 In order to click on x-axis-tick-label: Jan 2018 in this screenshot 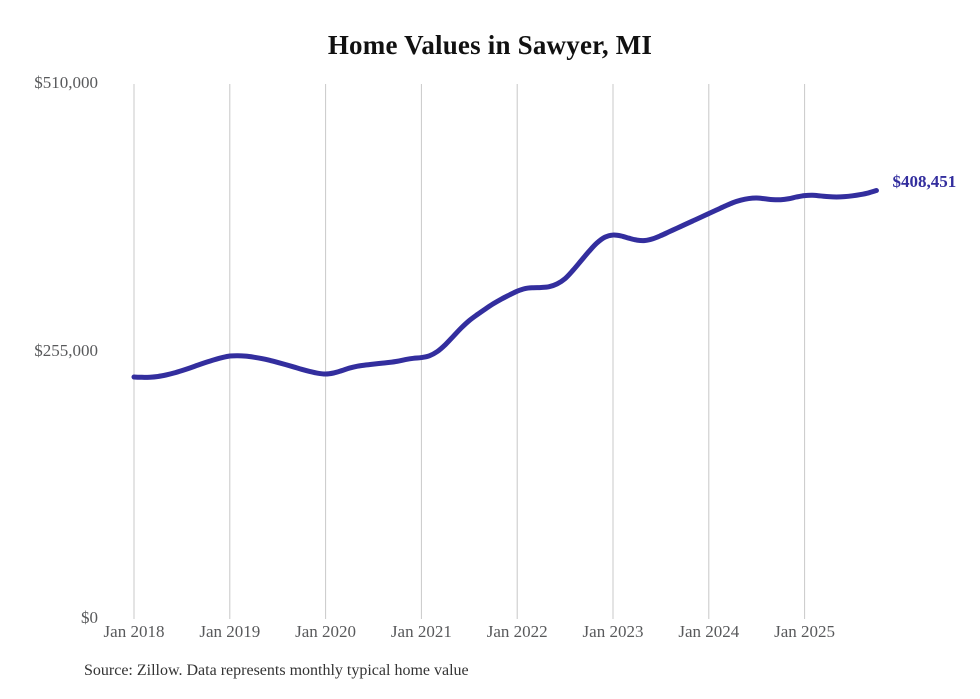, I will do `click(134, 631)`.